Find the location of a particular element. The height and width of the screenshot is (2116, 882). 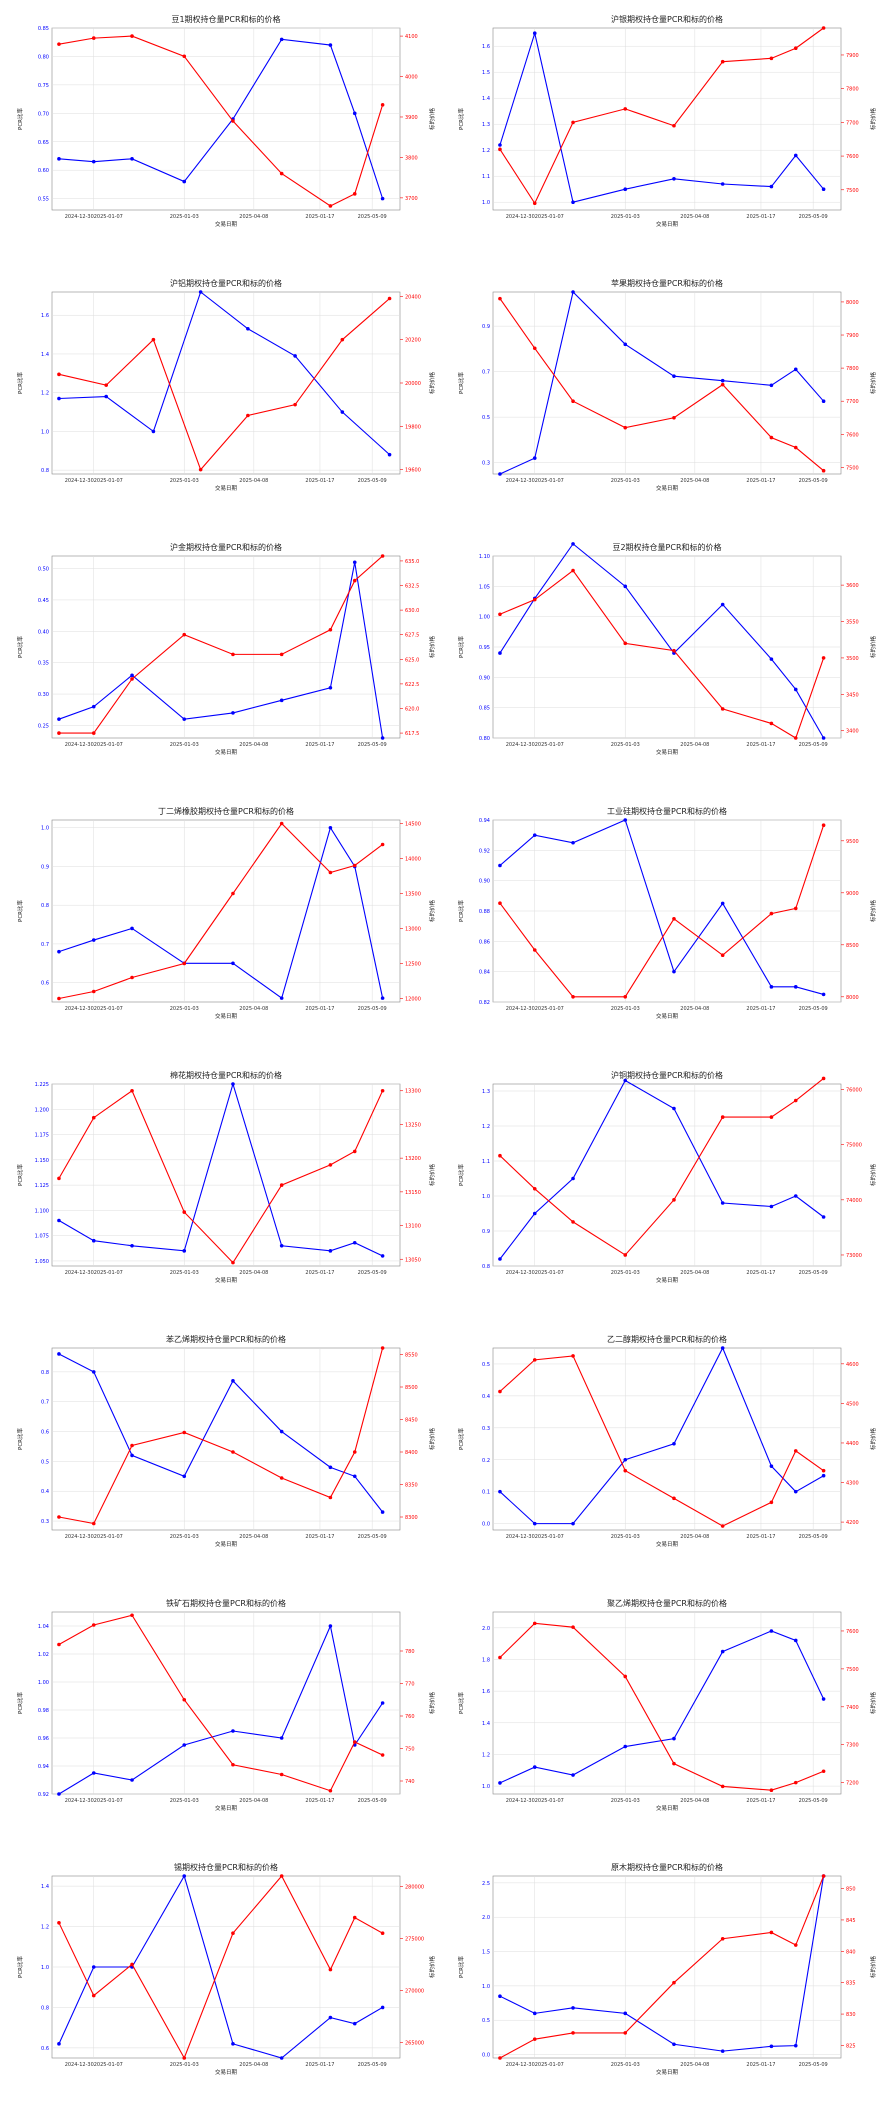

y-left-axis-label: PCR比率 is located at coordinates (20, 119).